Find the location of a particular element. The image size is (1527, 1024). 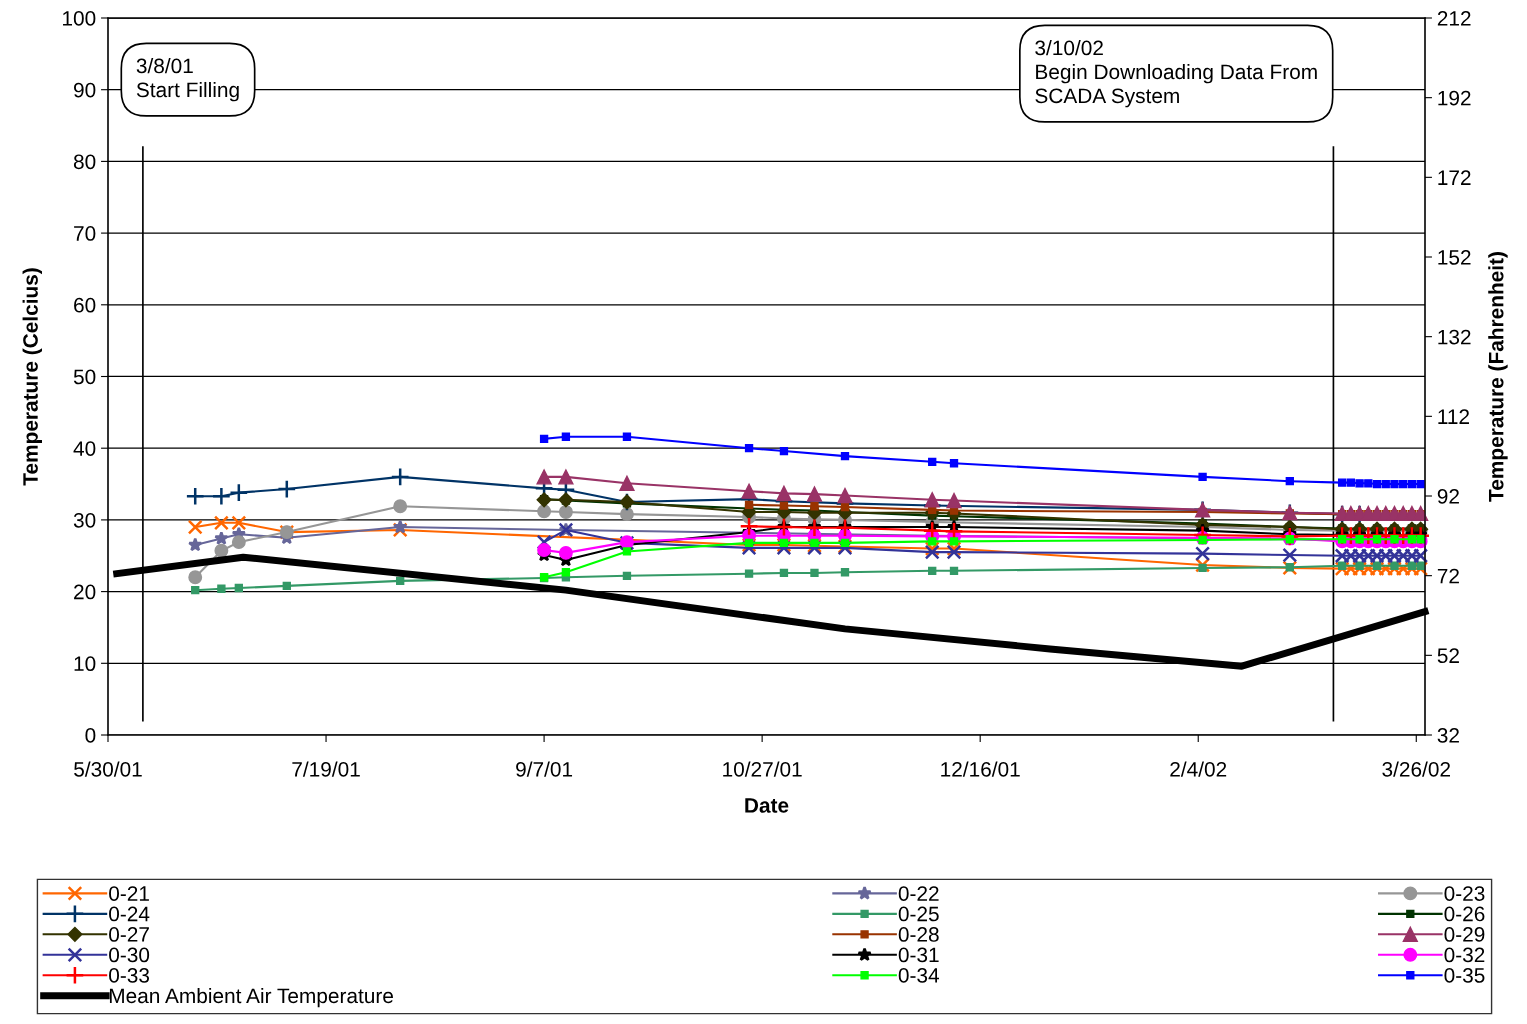

y2-tick-label: 132 is located at coordinates (1454, 337).